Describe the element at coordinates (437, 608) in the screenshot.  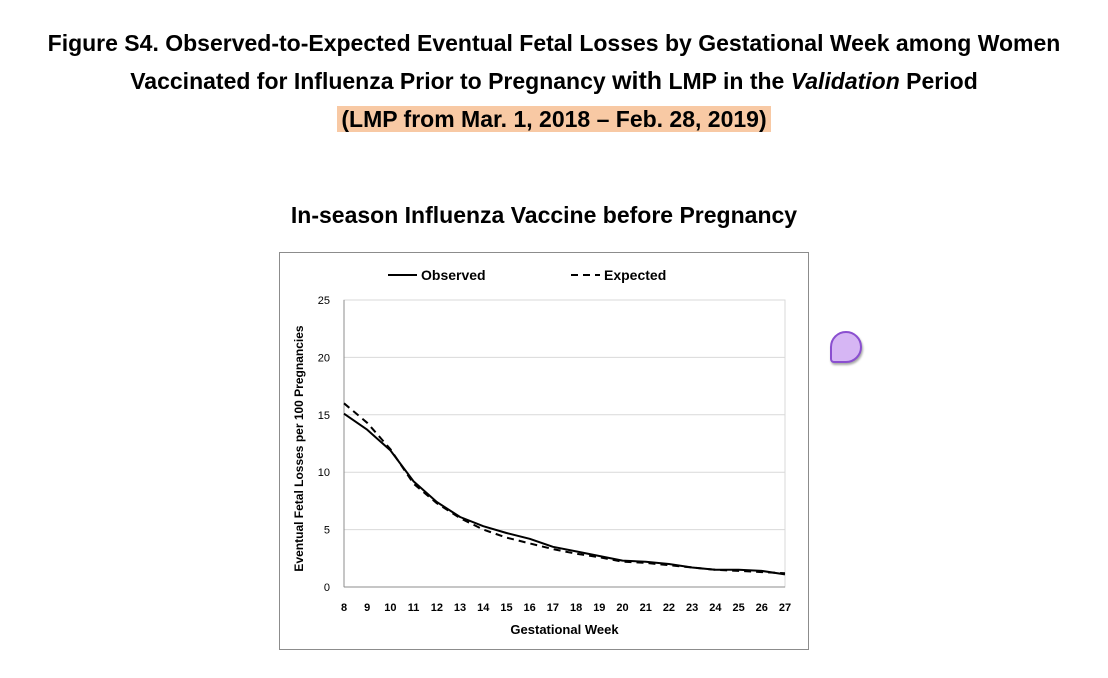
I see `x-tick-label: 12` at that location.